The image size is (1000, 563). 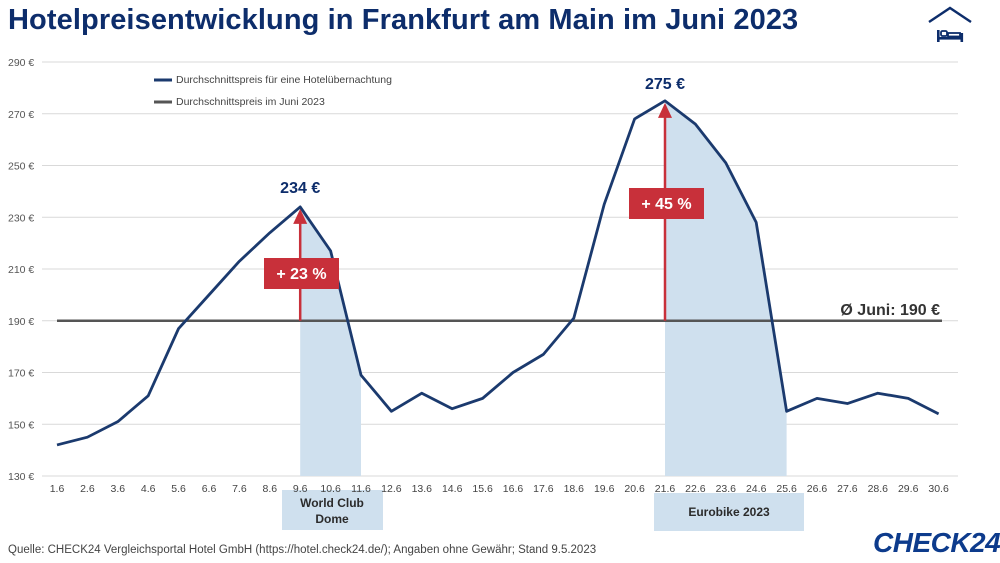 What do you see at coordinates (878, 489) in the screenshot?
I see `x-tick-label: 28.6` at bounding box center [878, 489].